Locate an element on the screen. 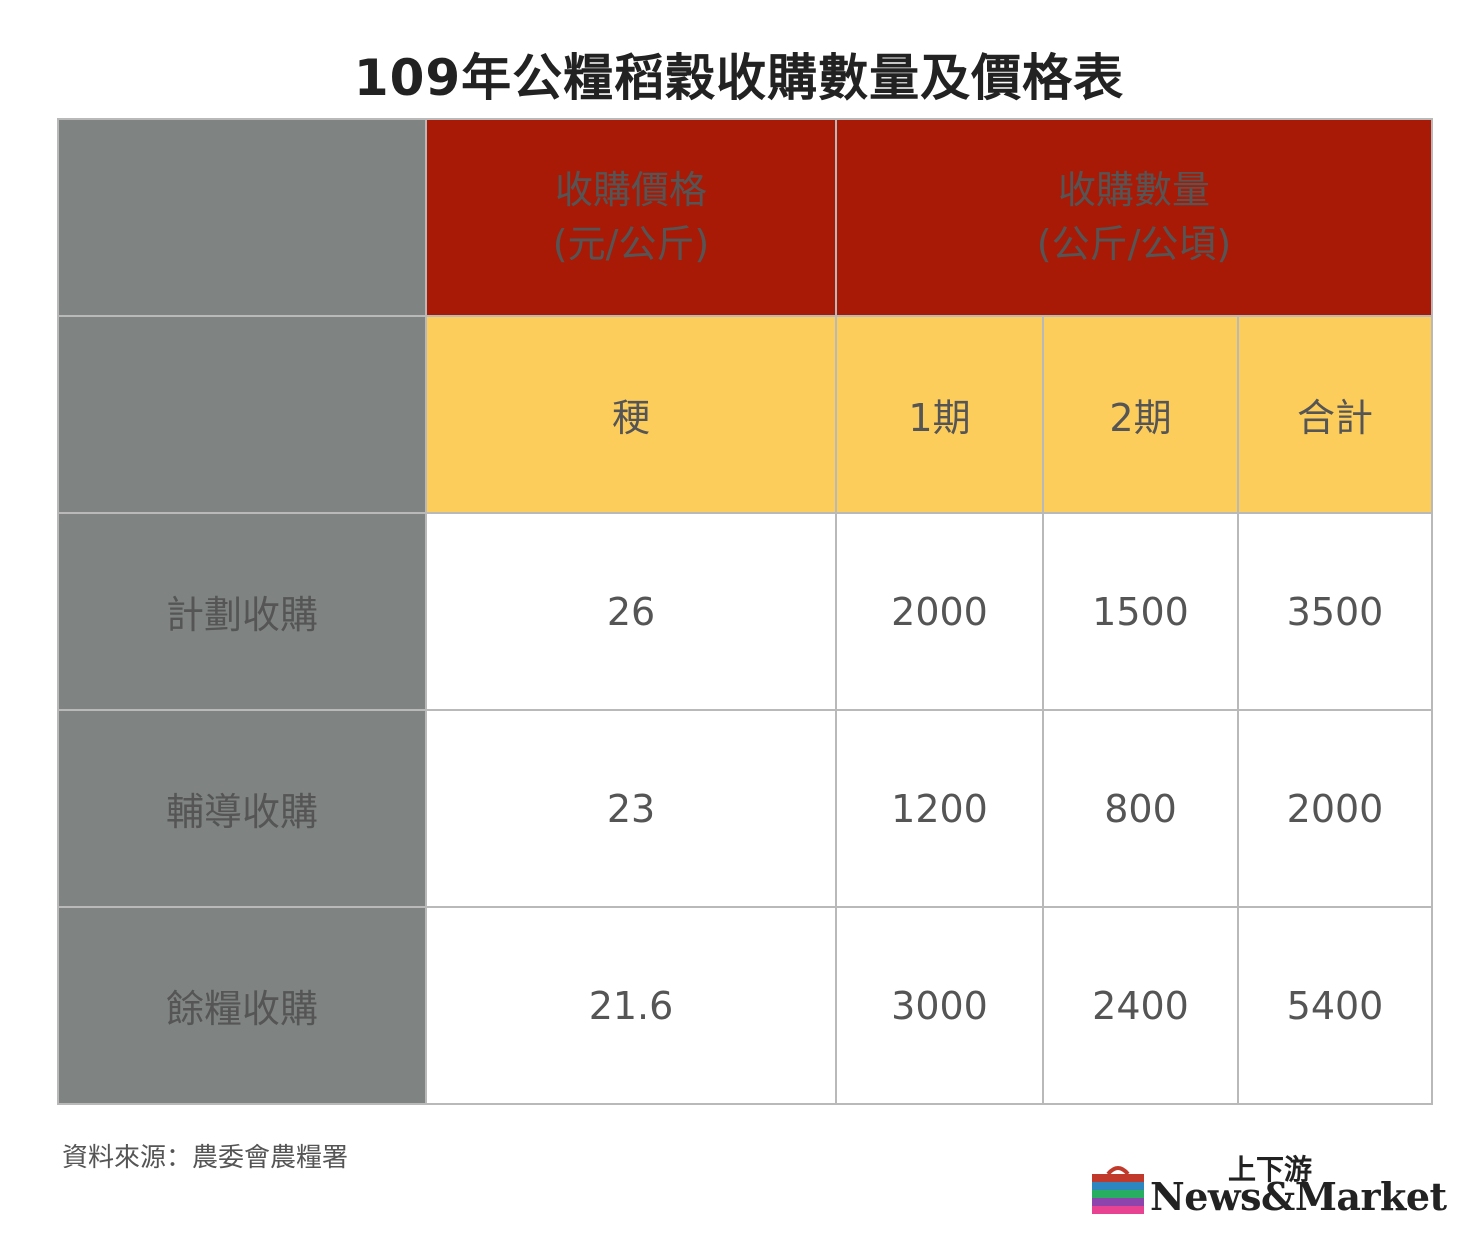 The width and height of the screenshot is (1478, 1260). header-quantity: 收購數量 (公斤/公頃) is located at coordinates (1134, 217).